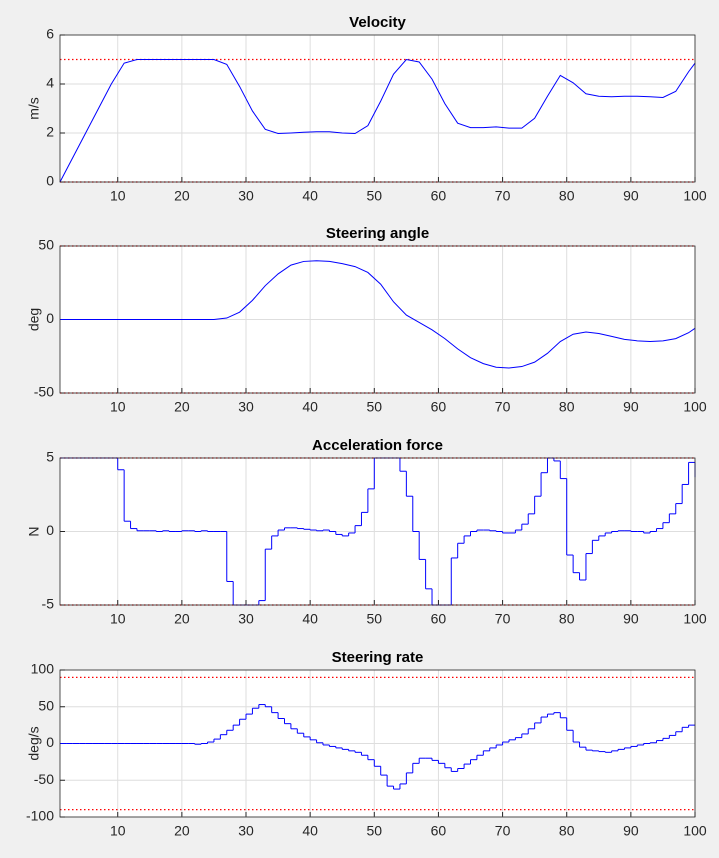 Image resolution: width=719 pixels, height=858 pixels. What do you see at coordinates (34, 531) in the screenshot?
I see `y-axis-label: N` at bounding box center [34, 531].